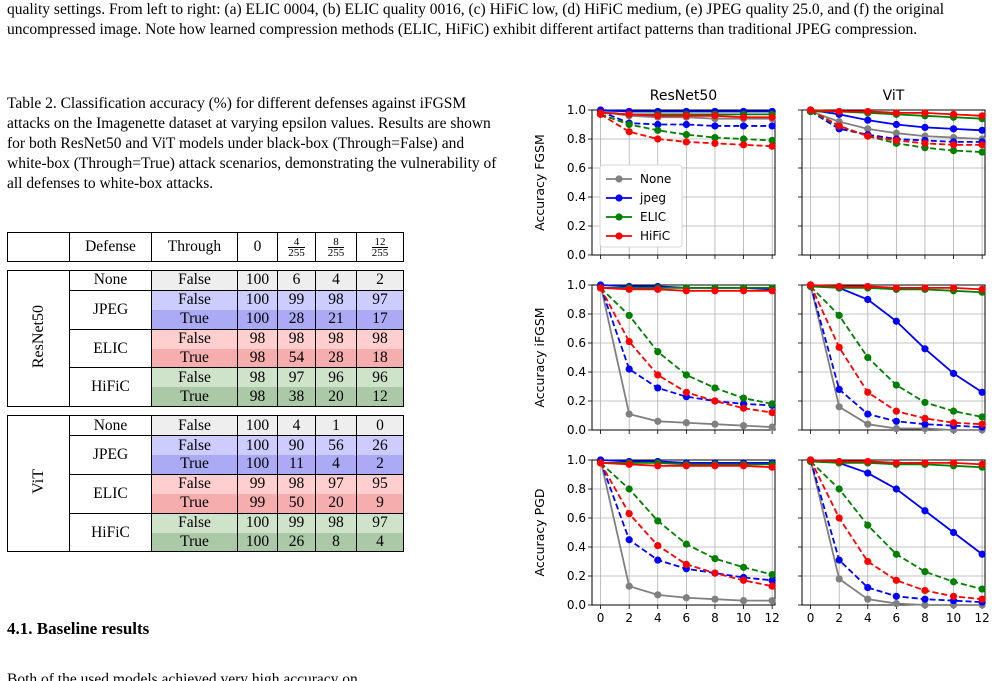  What do you see at coordinates (380, 503) in the screenshot?
I see `accuracy-cell: 9` at bounding box center [380, 503].